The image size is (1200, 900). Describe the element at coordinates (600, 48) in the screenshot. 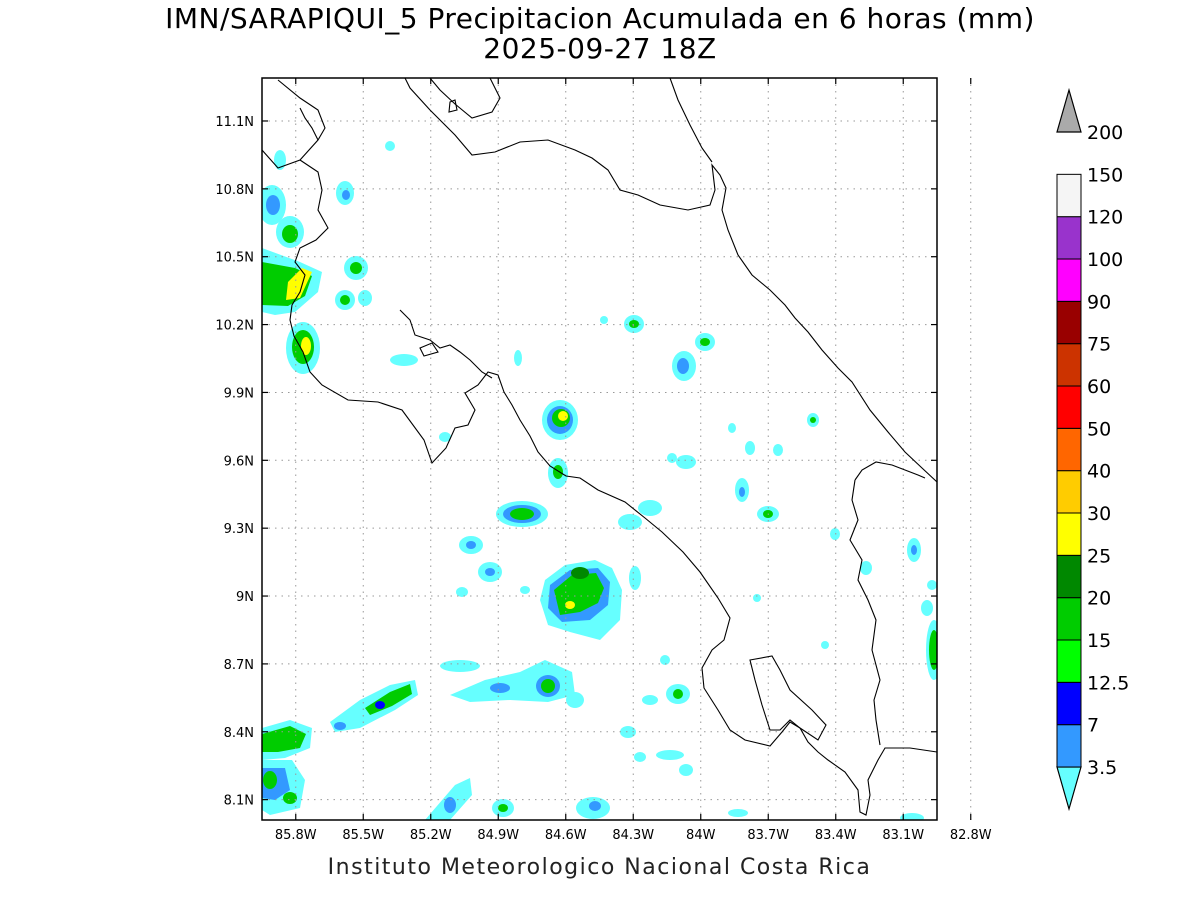

I see `map-subtitle: 2025-09-27 18Z` at that location.